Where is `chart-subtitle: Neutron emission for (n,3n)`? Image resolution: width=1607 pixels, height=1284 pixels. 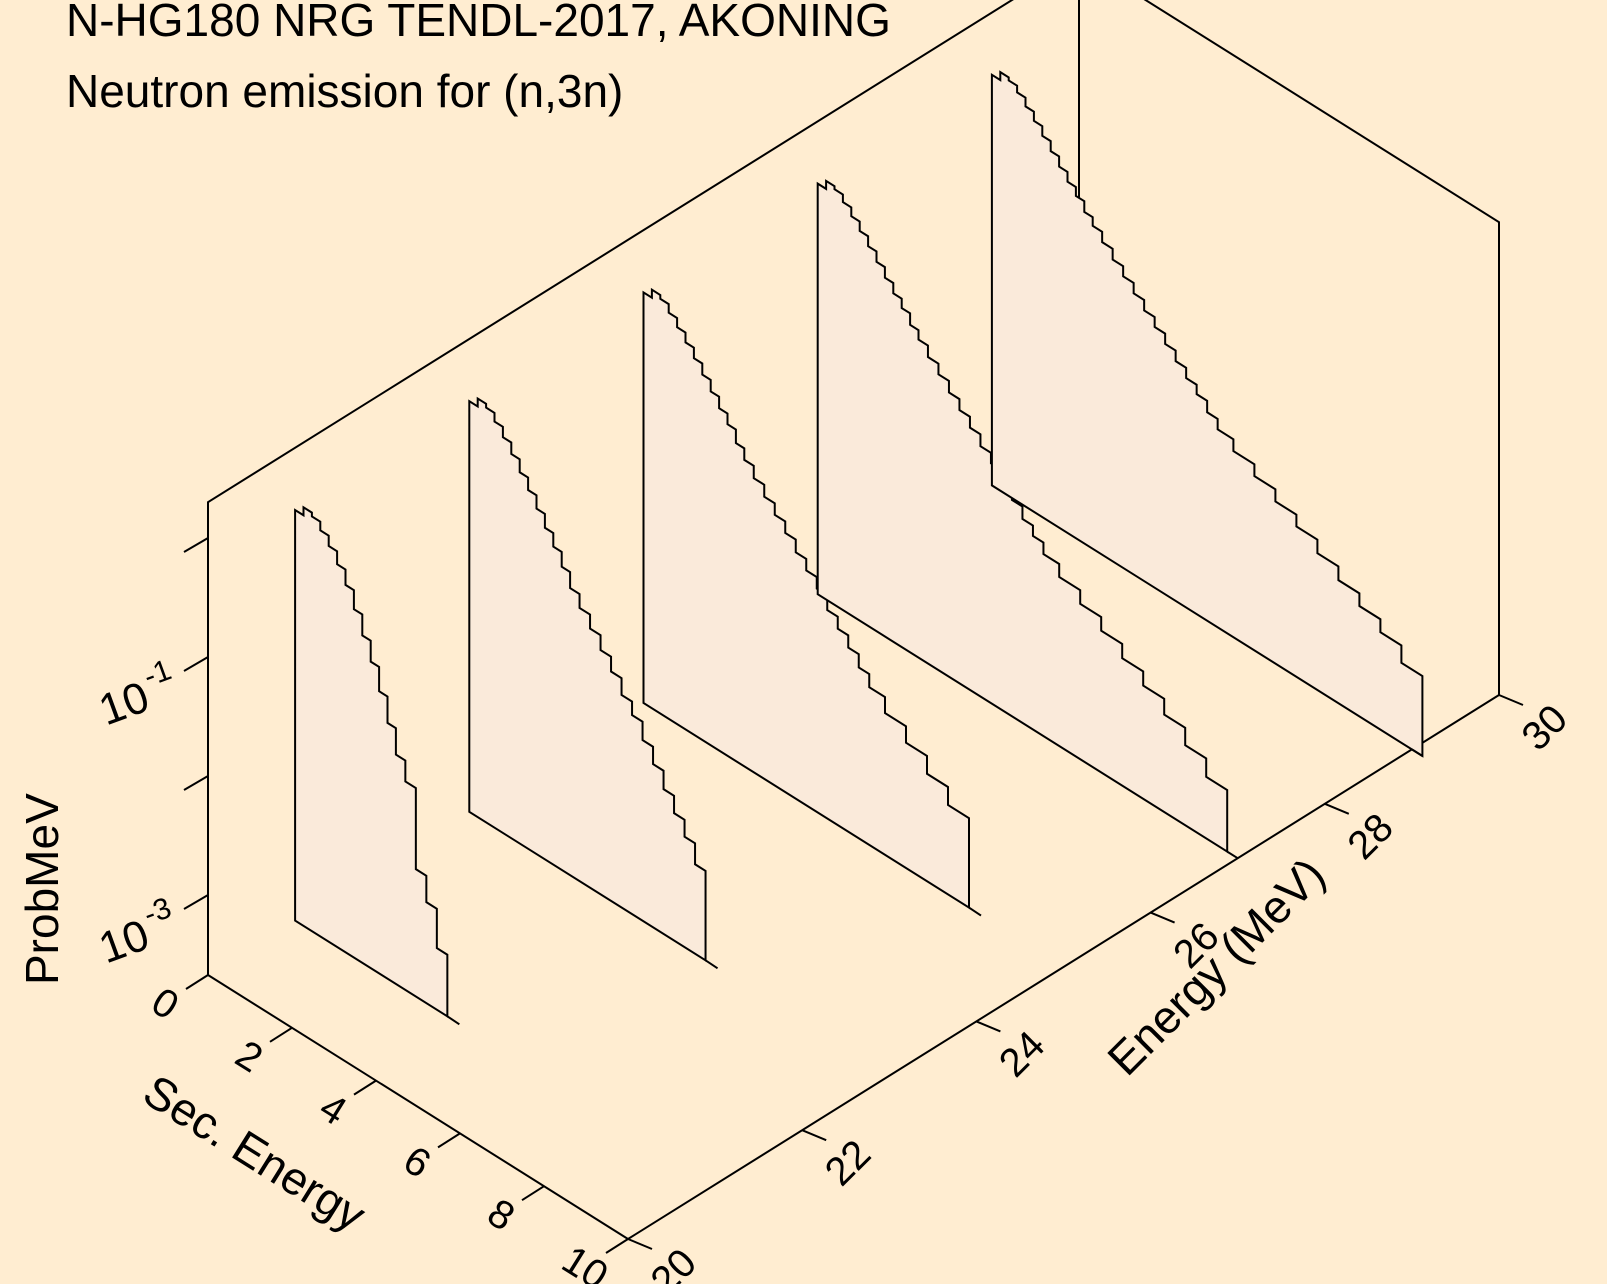
chart-subtitle: Neutron emission for (n,3n) is located at coordinates (344, 91).